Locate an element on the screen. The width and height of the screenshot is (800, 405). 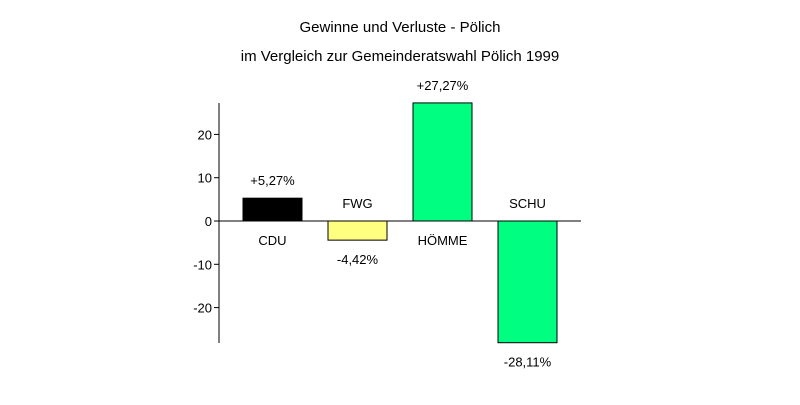
data-label: +27,27% is located at coordinates (443, 85).